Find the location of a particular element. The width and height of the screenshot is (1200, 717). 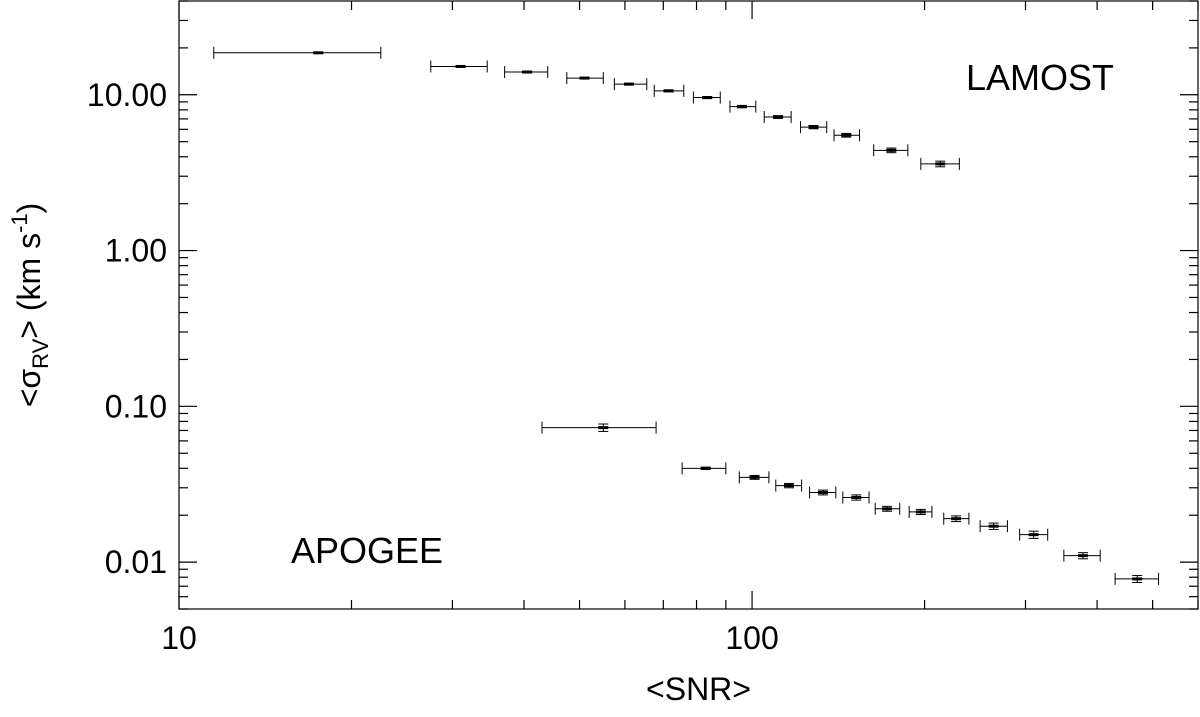

y-axis-title-superscript: -1 is located at coordinates (19, 223).